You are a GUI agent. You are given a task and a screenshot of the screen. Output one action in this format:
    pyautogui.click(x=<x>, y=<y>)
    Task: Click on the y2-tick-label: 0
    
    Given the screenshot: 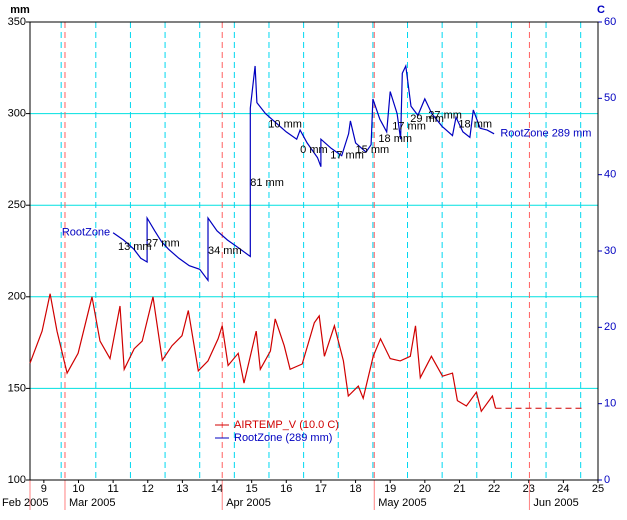 What is the action you would take?
    pyautogui.click(x=607, y=480)
    